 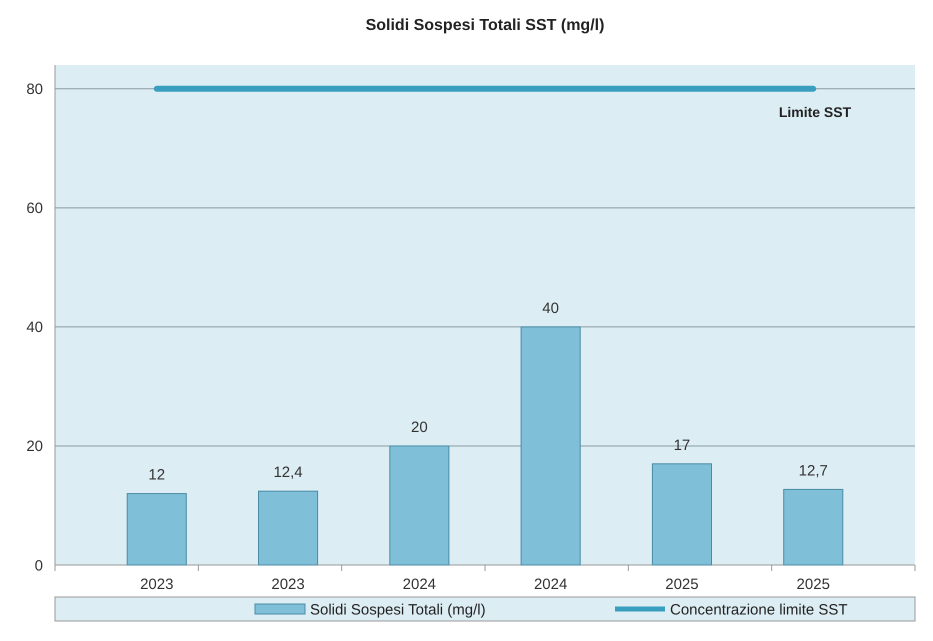 What do you see at coordinates (288, 473) in the screenshot?
I see `data-label: 12,4` at bounding box center [288, 473].